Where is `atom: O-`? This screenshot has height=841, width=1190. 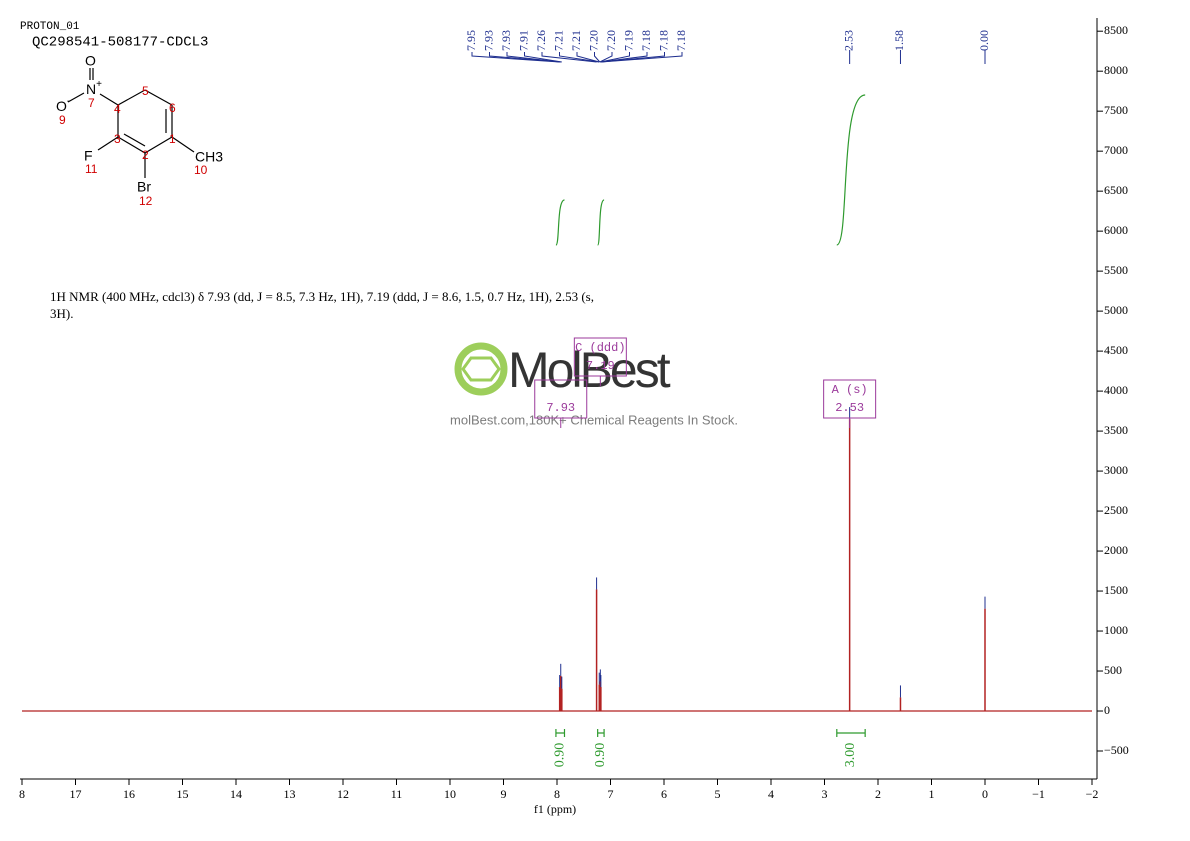 atom: O- is located at coordinates (63, 105).